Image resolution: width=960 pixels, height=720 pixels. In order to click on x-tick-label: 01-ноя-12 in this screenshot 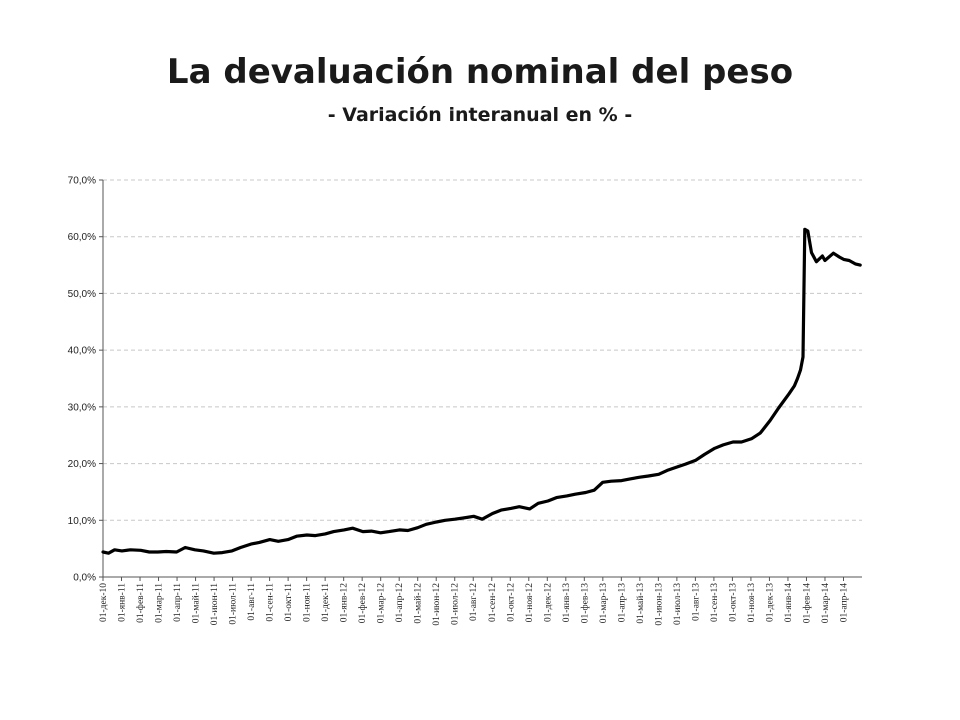, I will do `click(530, 603)`.